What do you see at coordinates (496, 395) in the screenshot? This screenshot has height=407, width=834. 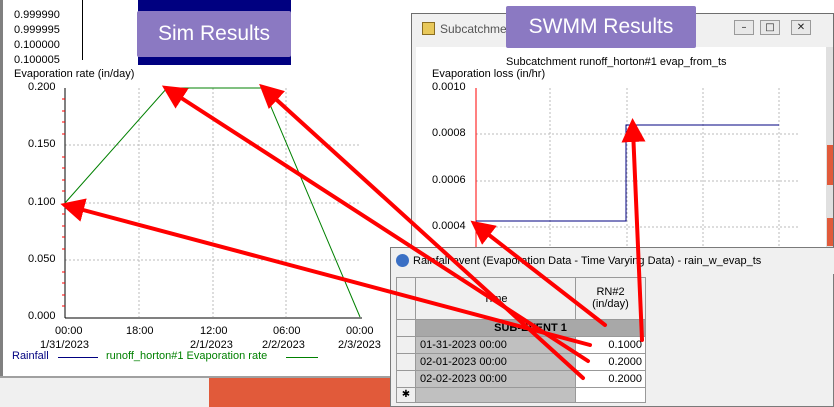 I see `table-new-row-time` at bounding box center [496, 395].